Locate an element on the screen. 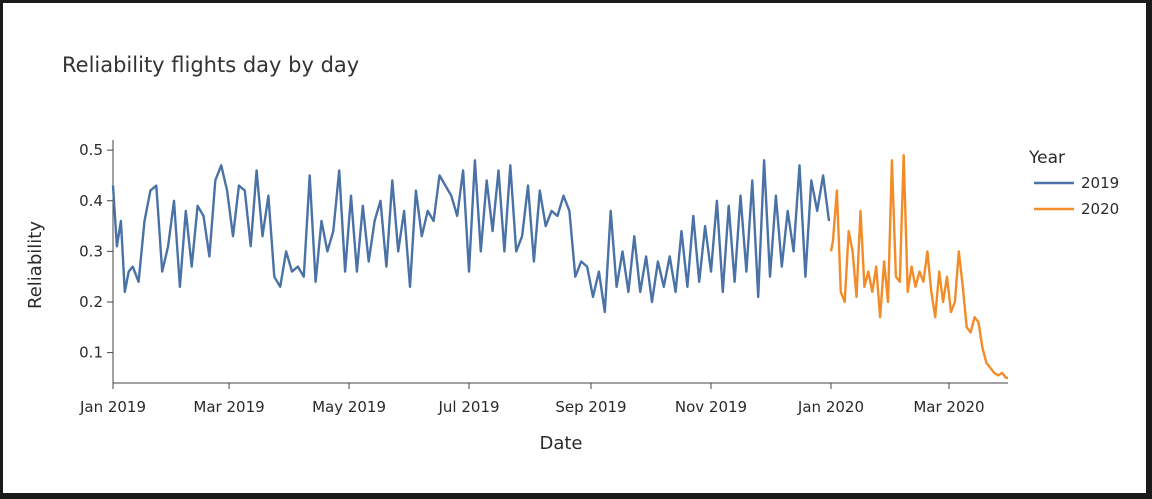  legend-label-2019: 2019 is located at coordinates (1100, 183).